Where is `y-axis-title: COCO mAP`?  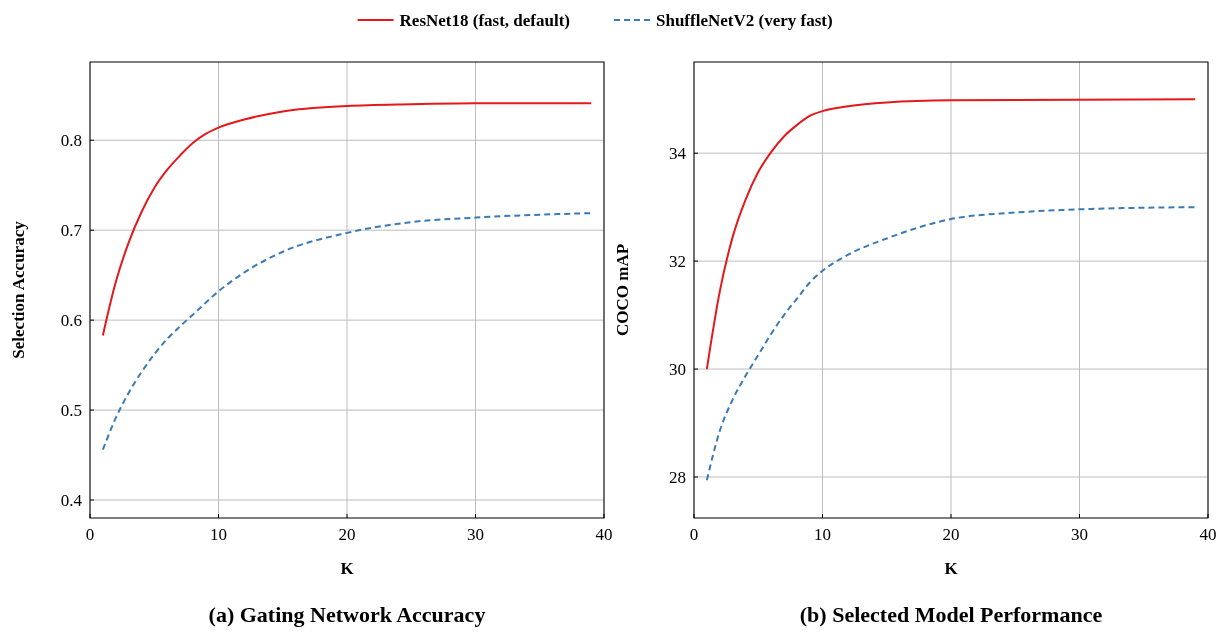
y-axis-title: COCO mAP is located at coordinates (622, 290).